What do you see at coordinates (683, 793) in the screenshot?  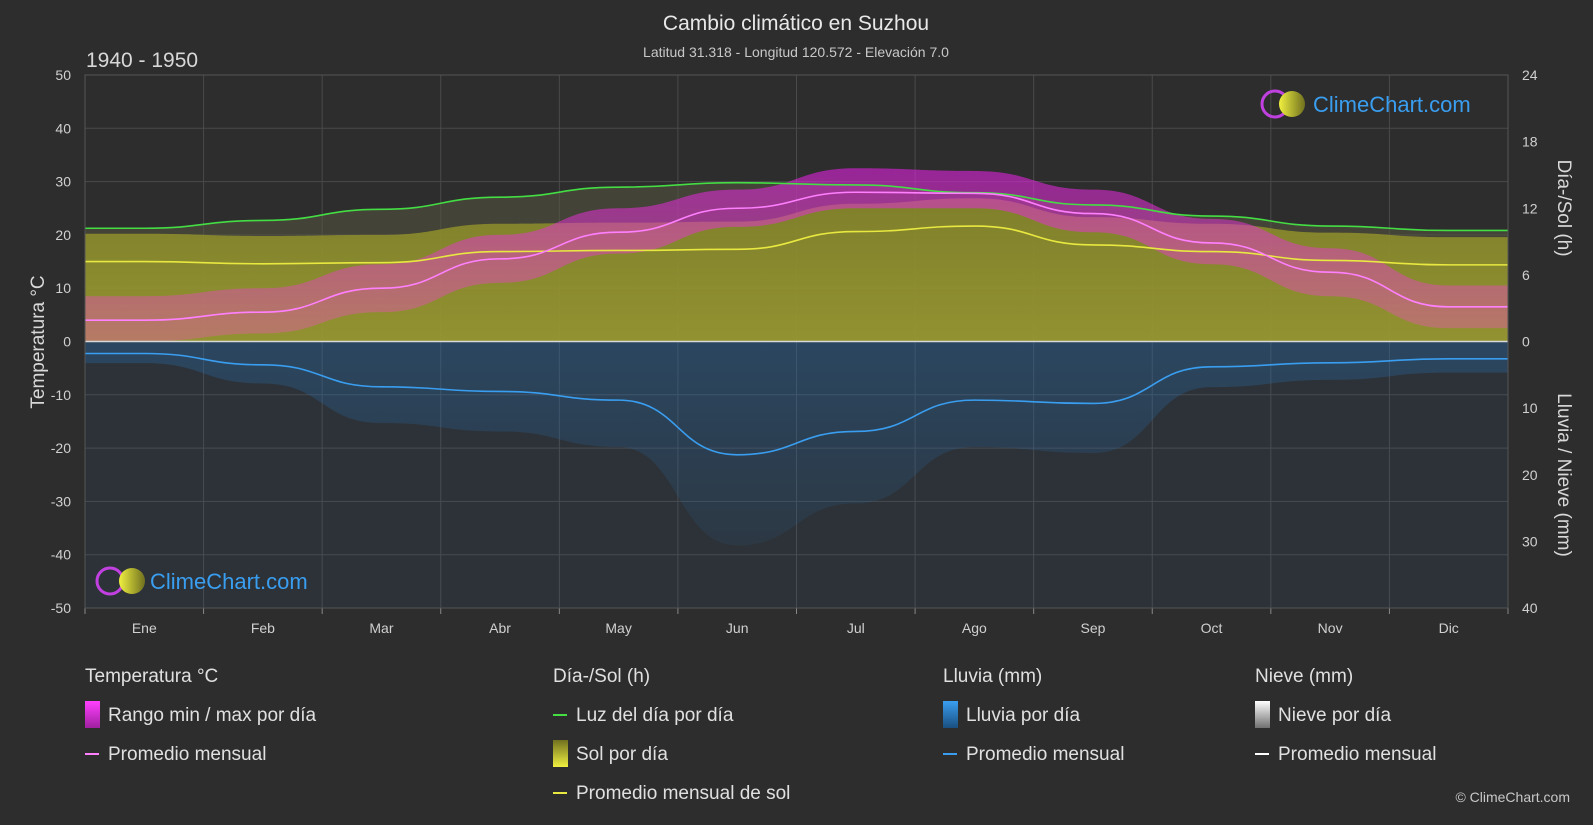 I see `legend-item-label: Promedio mensual de sol` at bounding box center [683, 793].